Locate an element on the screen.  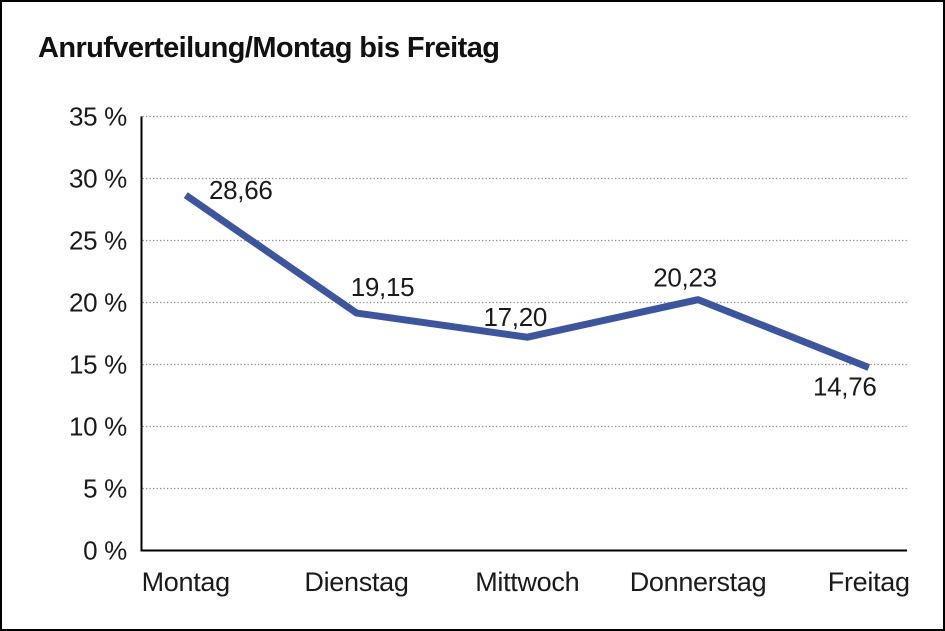
y-axis-tick-label: 15 % is located at coordinates (98, 365).